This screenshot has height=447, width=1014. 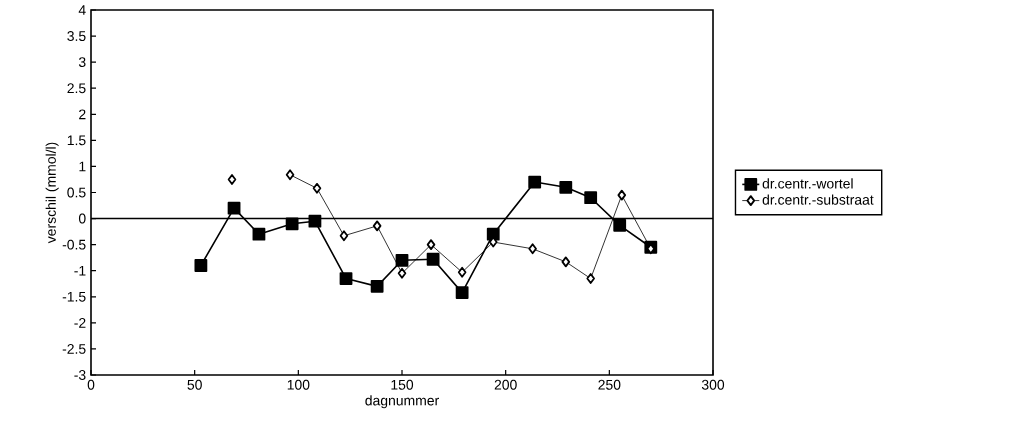 What do you see at coordinates (82, 166) in the screenshot?
I see `y-tick-label: 1` at bounding box center [82, 166].